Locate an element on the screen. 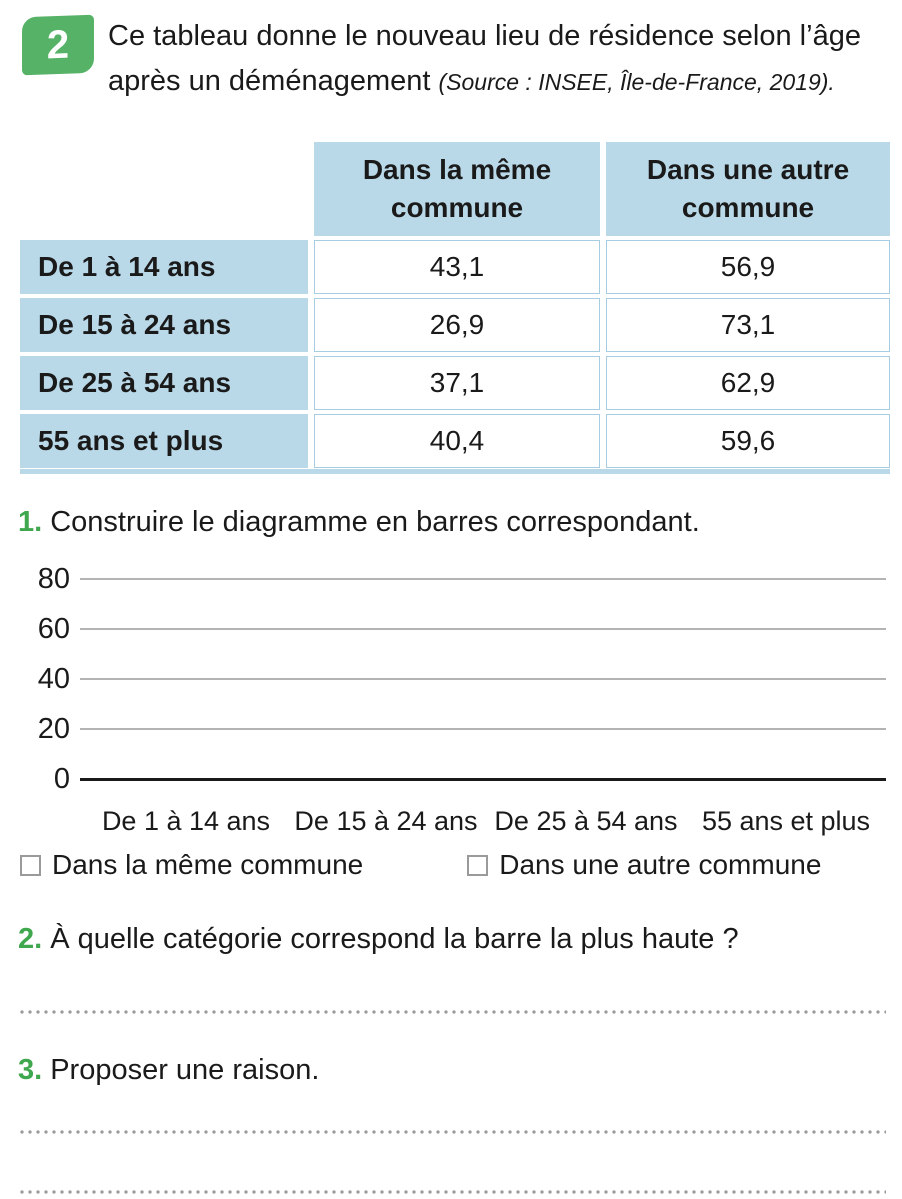  table-cell-other: 56,9 is located at coordinates (748, 267).